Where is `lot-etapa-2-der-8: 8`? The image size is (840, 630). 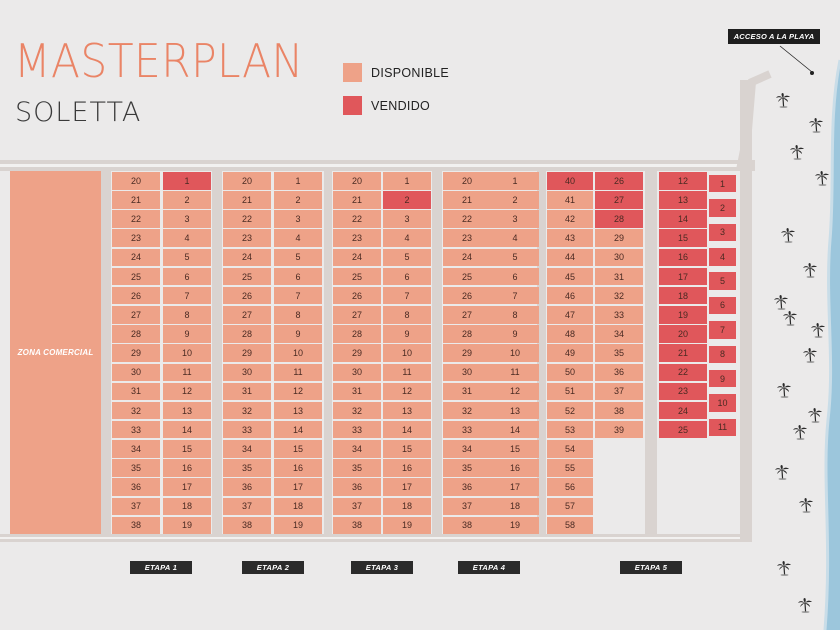
lot-etapa-2-der-8: 8 is located at coordinates (298, 315).